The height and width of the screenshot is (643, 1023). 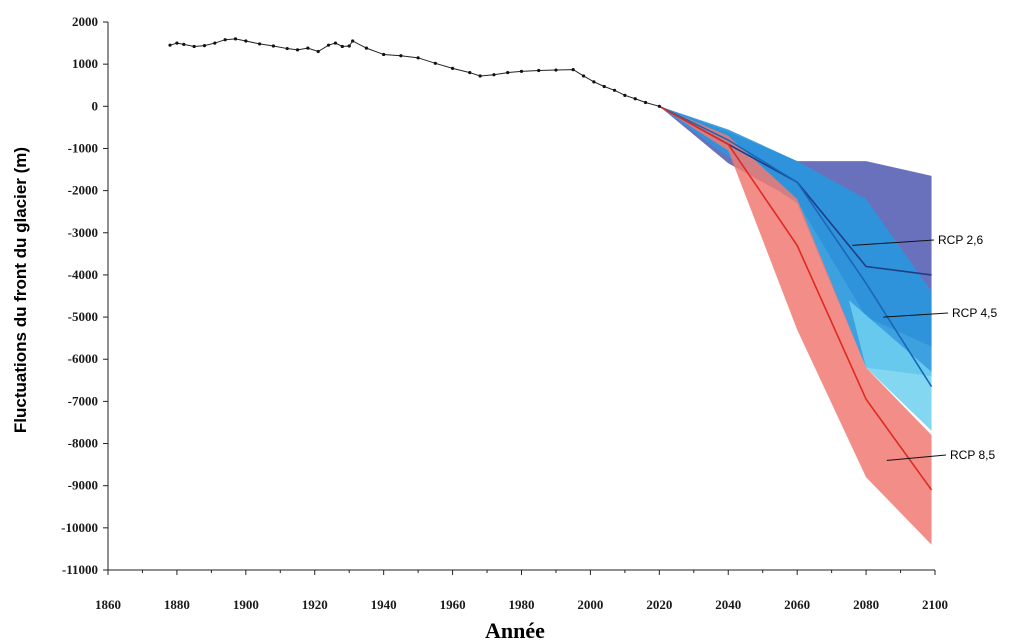 What do you see at coordinates (20, 290) in the screenshot?
I see `y-axis-label: Fluctuations du front du glacier (m)` at bounding box center [20, 290].